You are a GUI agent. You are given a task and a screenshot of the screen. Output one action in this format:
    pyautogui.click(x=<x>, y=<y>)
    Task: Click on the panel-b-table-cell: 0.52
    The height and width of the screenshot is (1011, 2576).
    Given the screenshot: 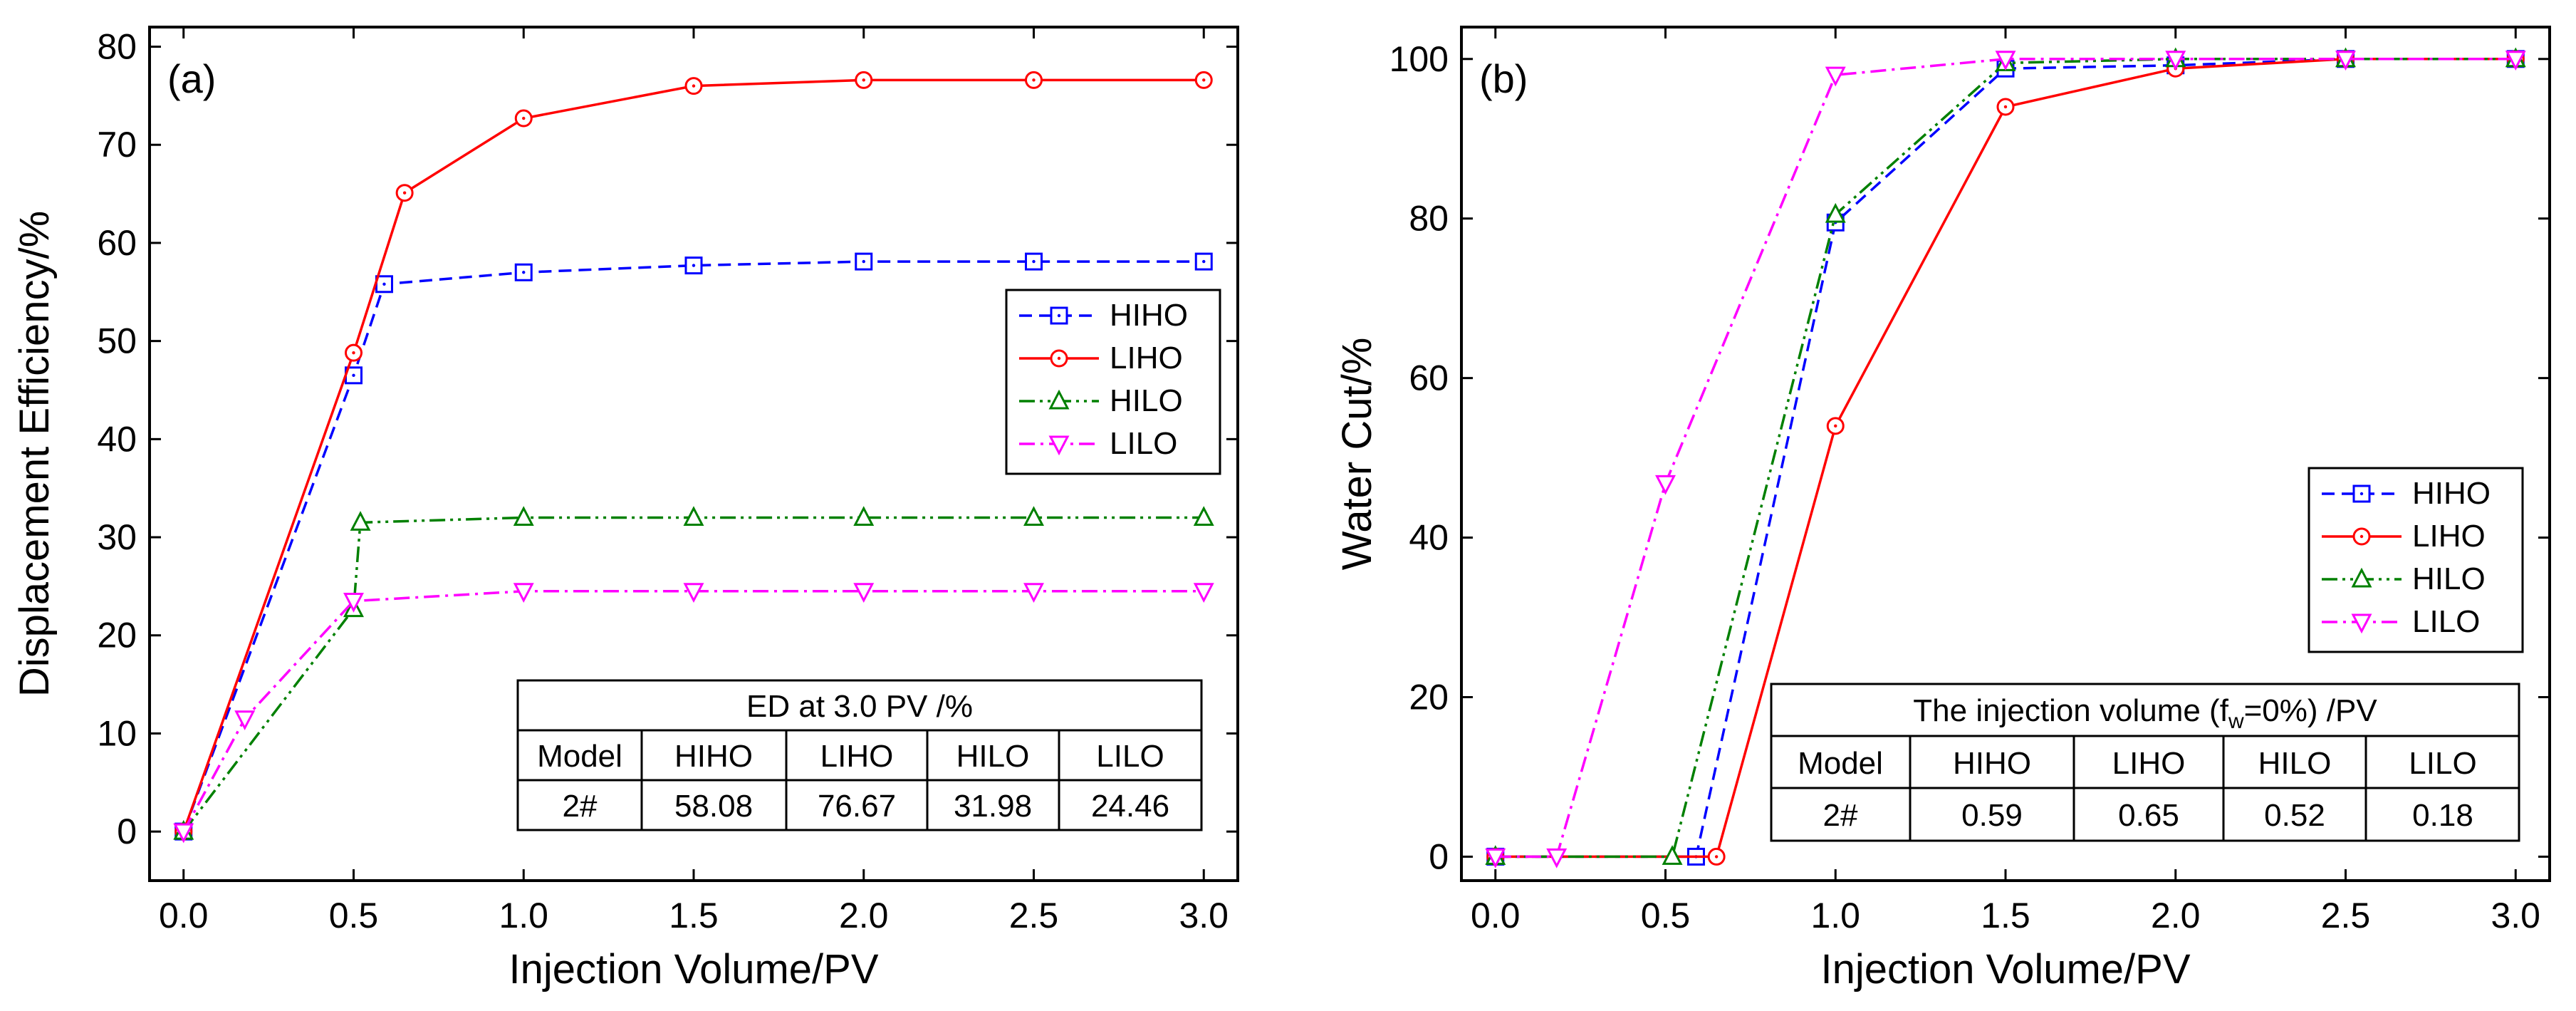 What is the action you would take?
    pyautogui.click(x=2294, y=815)
    